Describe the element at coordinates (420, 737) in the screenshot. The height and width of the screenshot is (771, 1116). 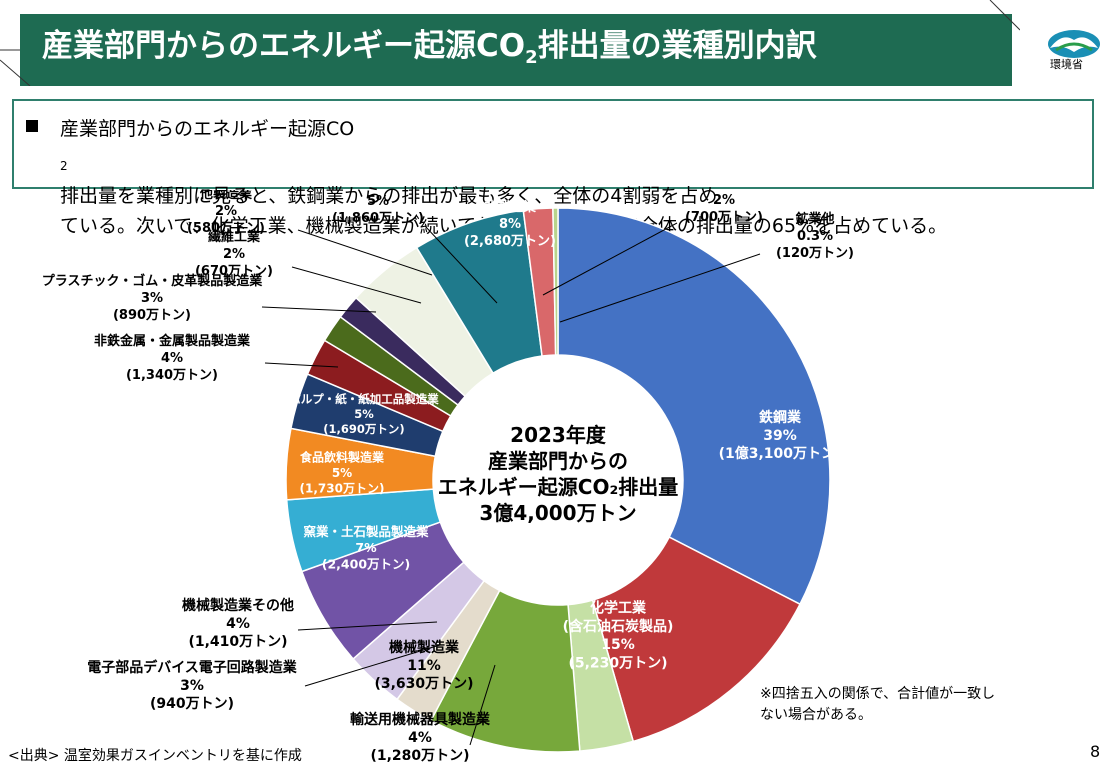
I see `slice-label-3: 輸送用機械器具製造業 4% (1,280万トン)` at that location.